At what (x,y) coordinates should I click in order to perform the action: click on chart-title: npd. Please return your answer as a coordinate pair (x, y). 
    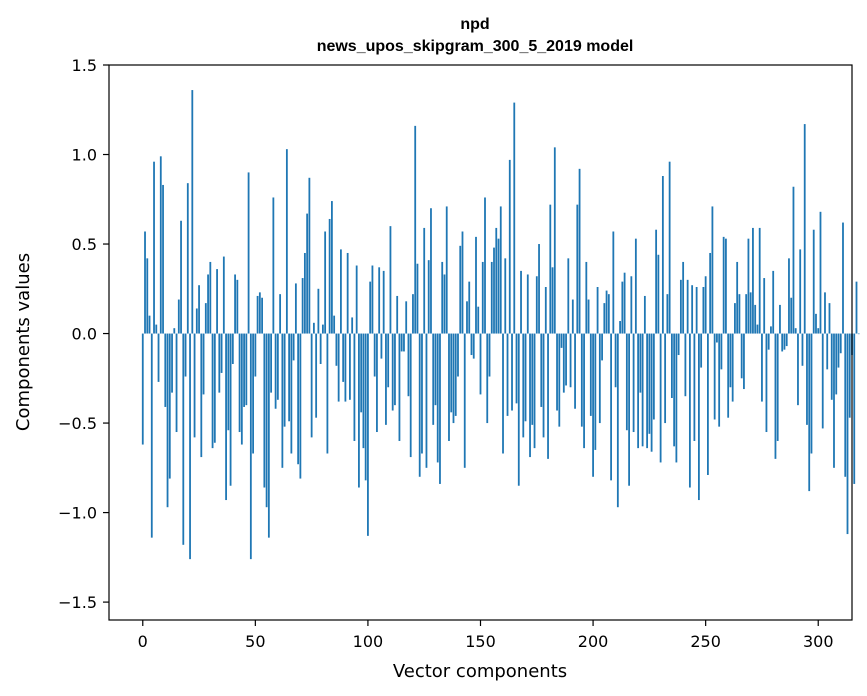
    Looking at the image, I should click on (474, 24).